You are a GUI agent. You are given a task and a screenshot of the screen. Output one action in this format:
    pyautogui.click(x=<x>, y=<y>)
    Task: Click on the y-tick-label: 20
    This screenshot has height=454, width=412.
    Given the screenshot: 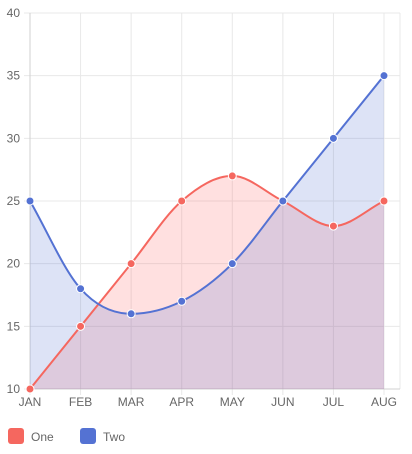 What is the action you would take?
    pyautogui.click(x=14, y=264)
    